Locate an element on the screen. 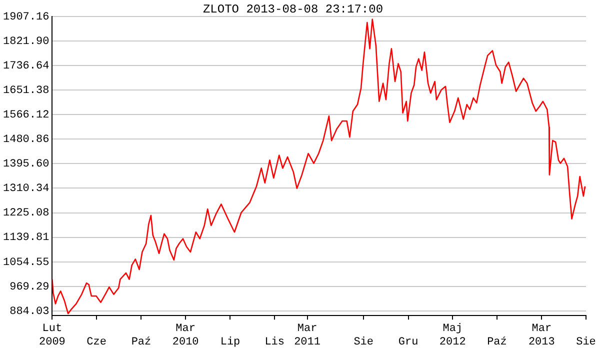  y-tick-label: 1054.55 is located at coordinates (26, 262).